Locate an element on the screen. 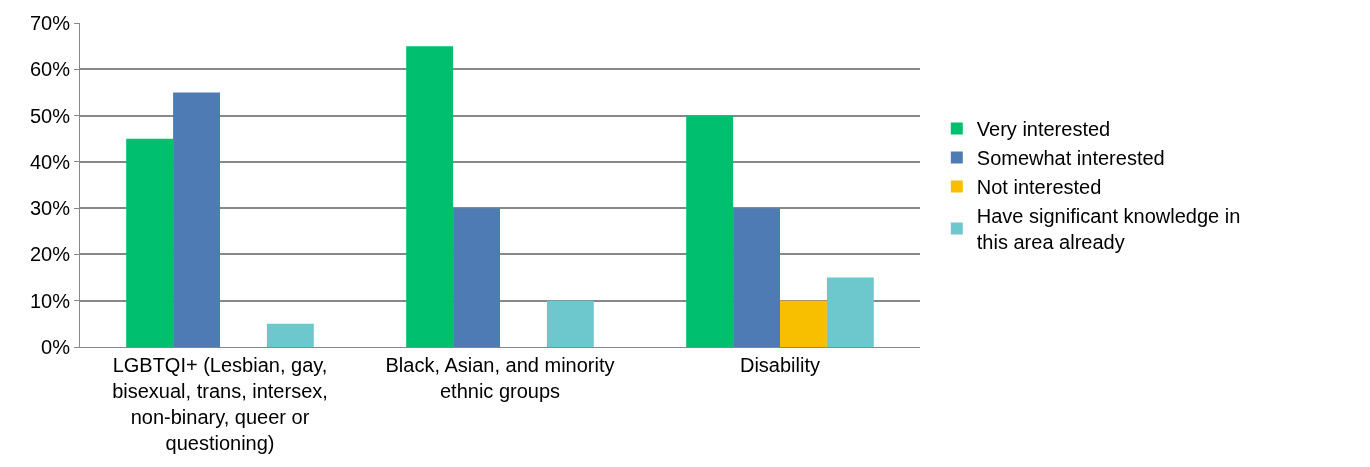  x-tick-label: Black, Asian, and minority ethnic groups is located at coordinates (500, 378).